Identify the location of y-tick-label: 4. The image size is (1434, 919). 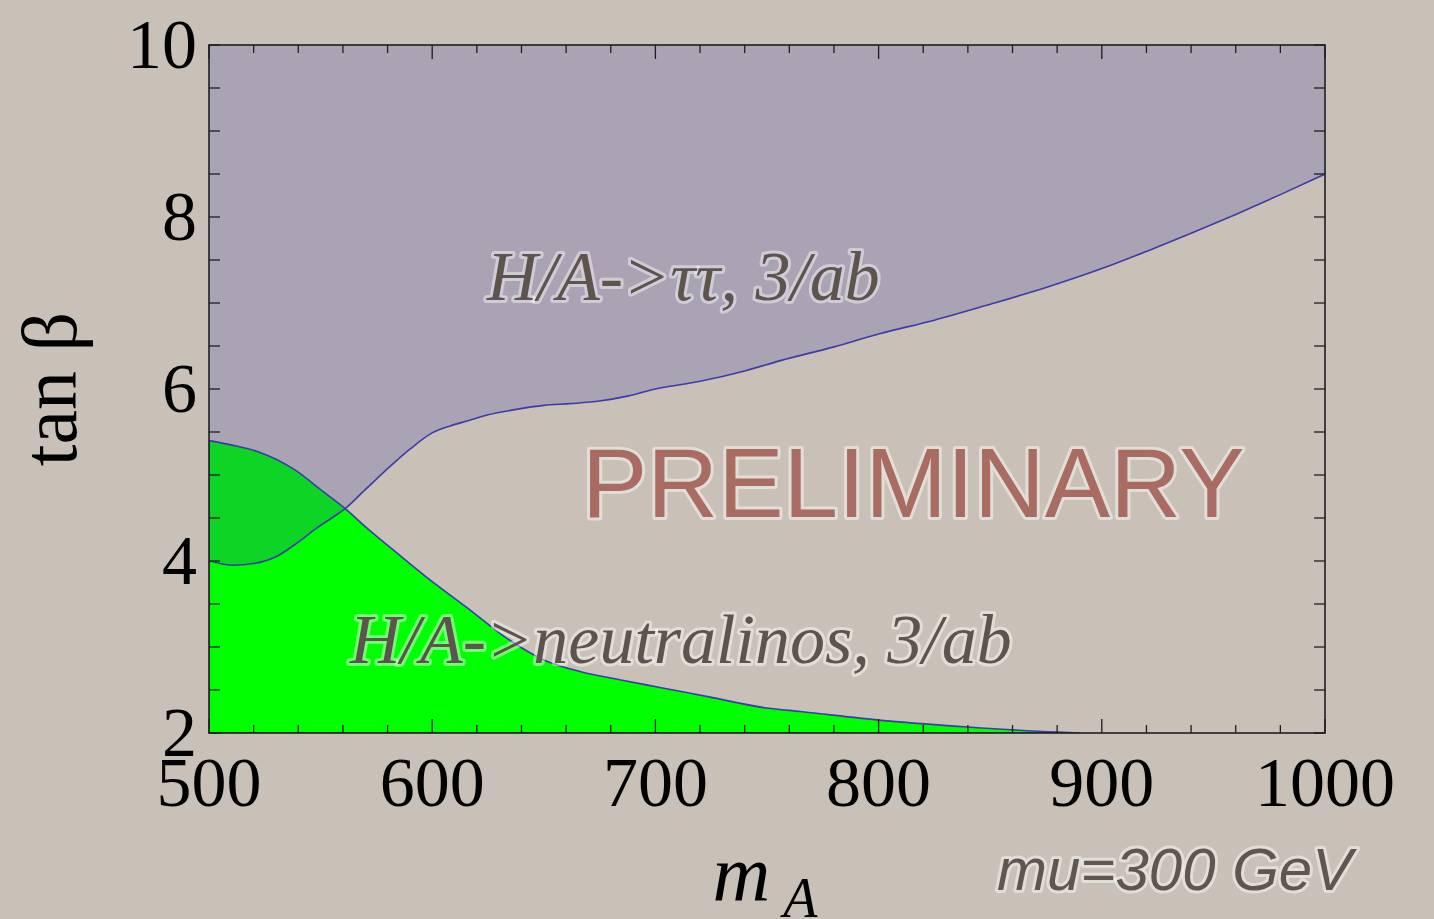
(179, 561).